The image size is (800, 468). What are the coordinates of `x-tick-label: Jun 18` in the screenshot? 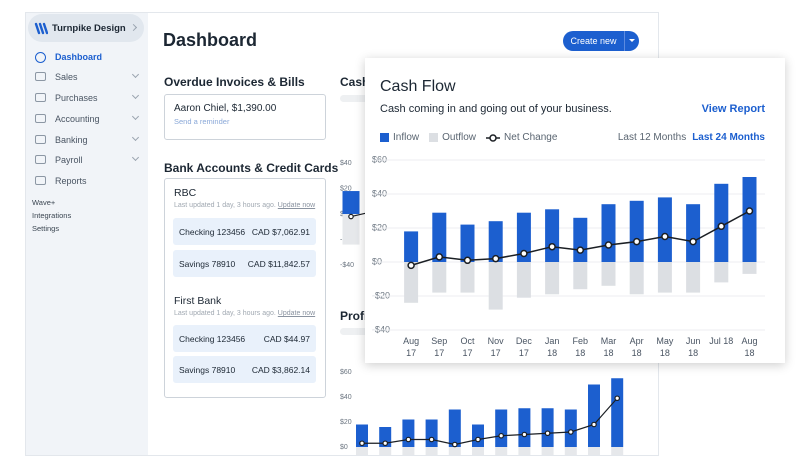 It's located at (693, 347).